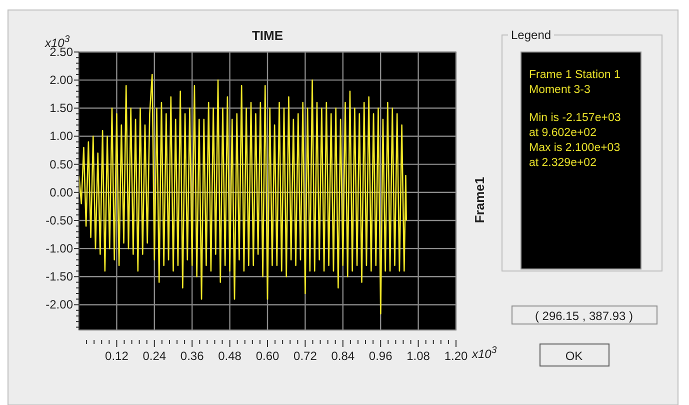 This screenshot has height=405, width=689. What do you see at coordinates (60, 305) in the screenshot?
I see `y-tick-label: -2.00` at bounding box center [60, 305].